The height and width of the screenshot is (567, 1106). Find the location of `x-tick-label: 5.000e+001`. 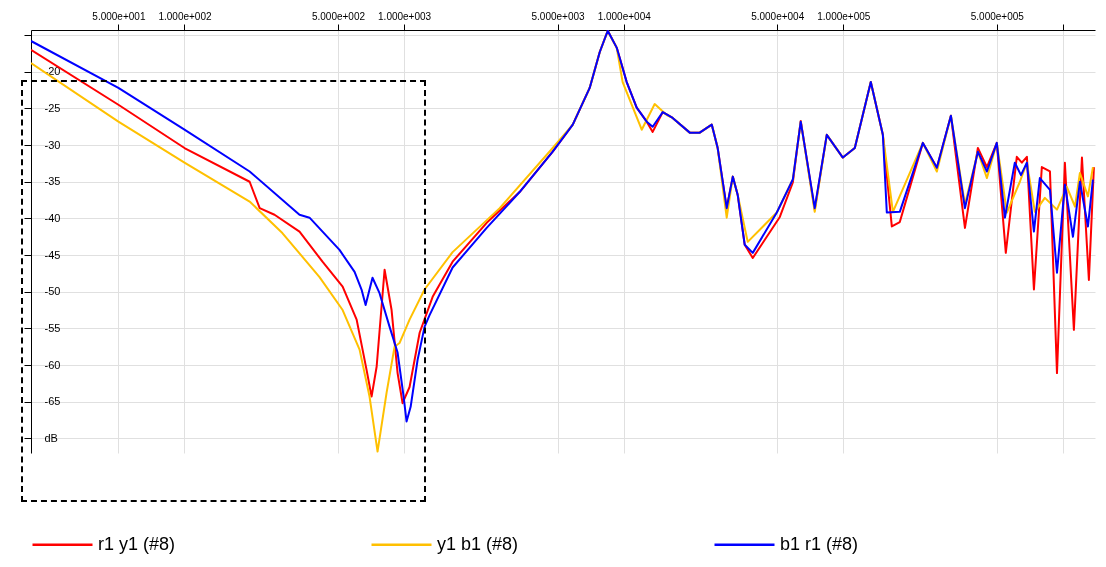

x-tick-label: 5.000e+001 is located at coordinates (119, 16).